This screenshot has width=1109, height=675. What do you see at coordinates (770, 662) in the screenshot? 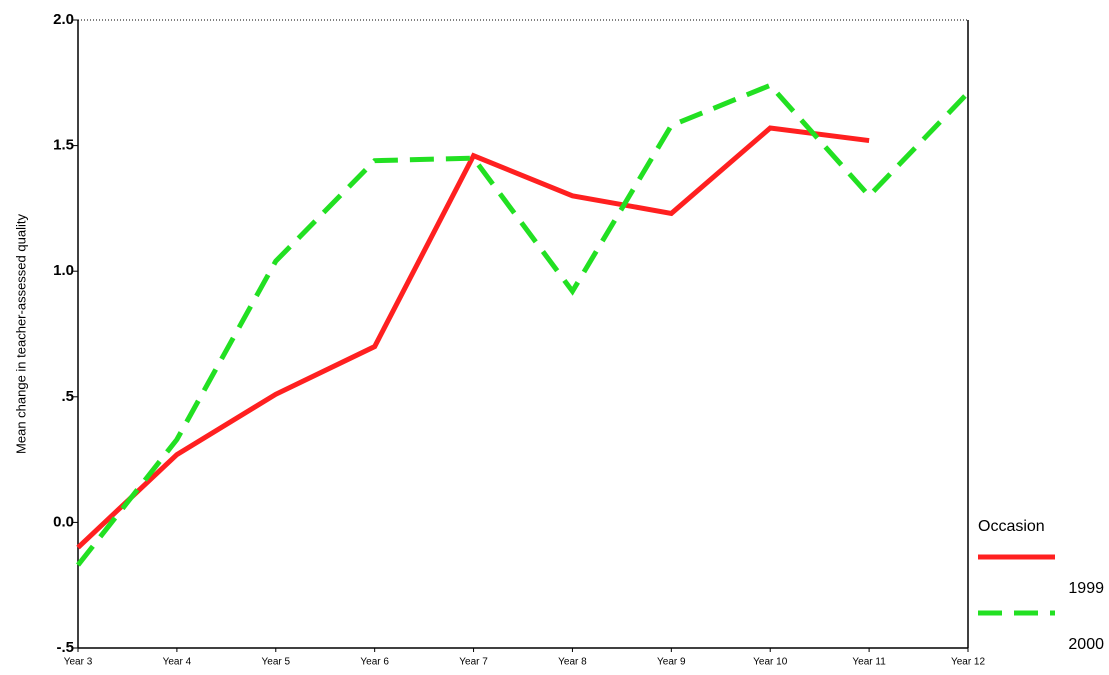
I see `x-tick-label: Year 10` at bounding box center [770, 662].